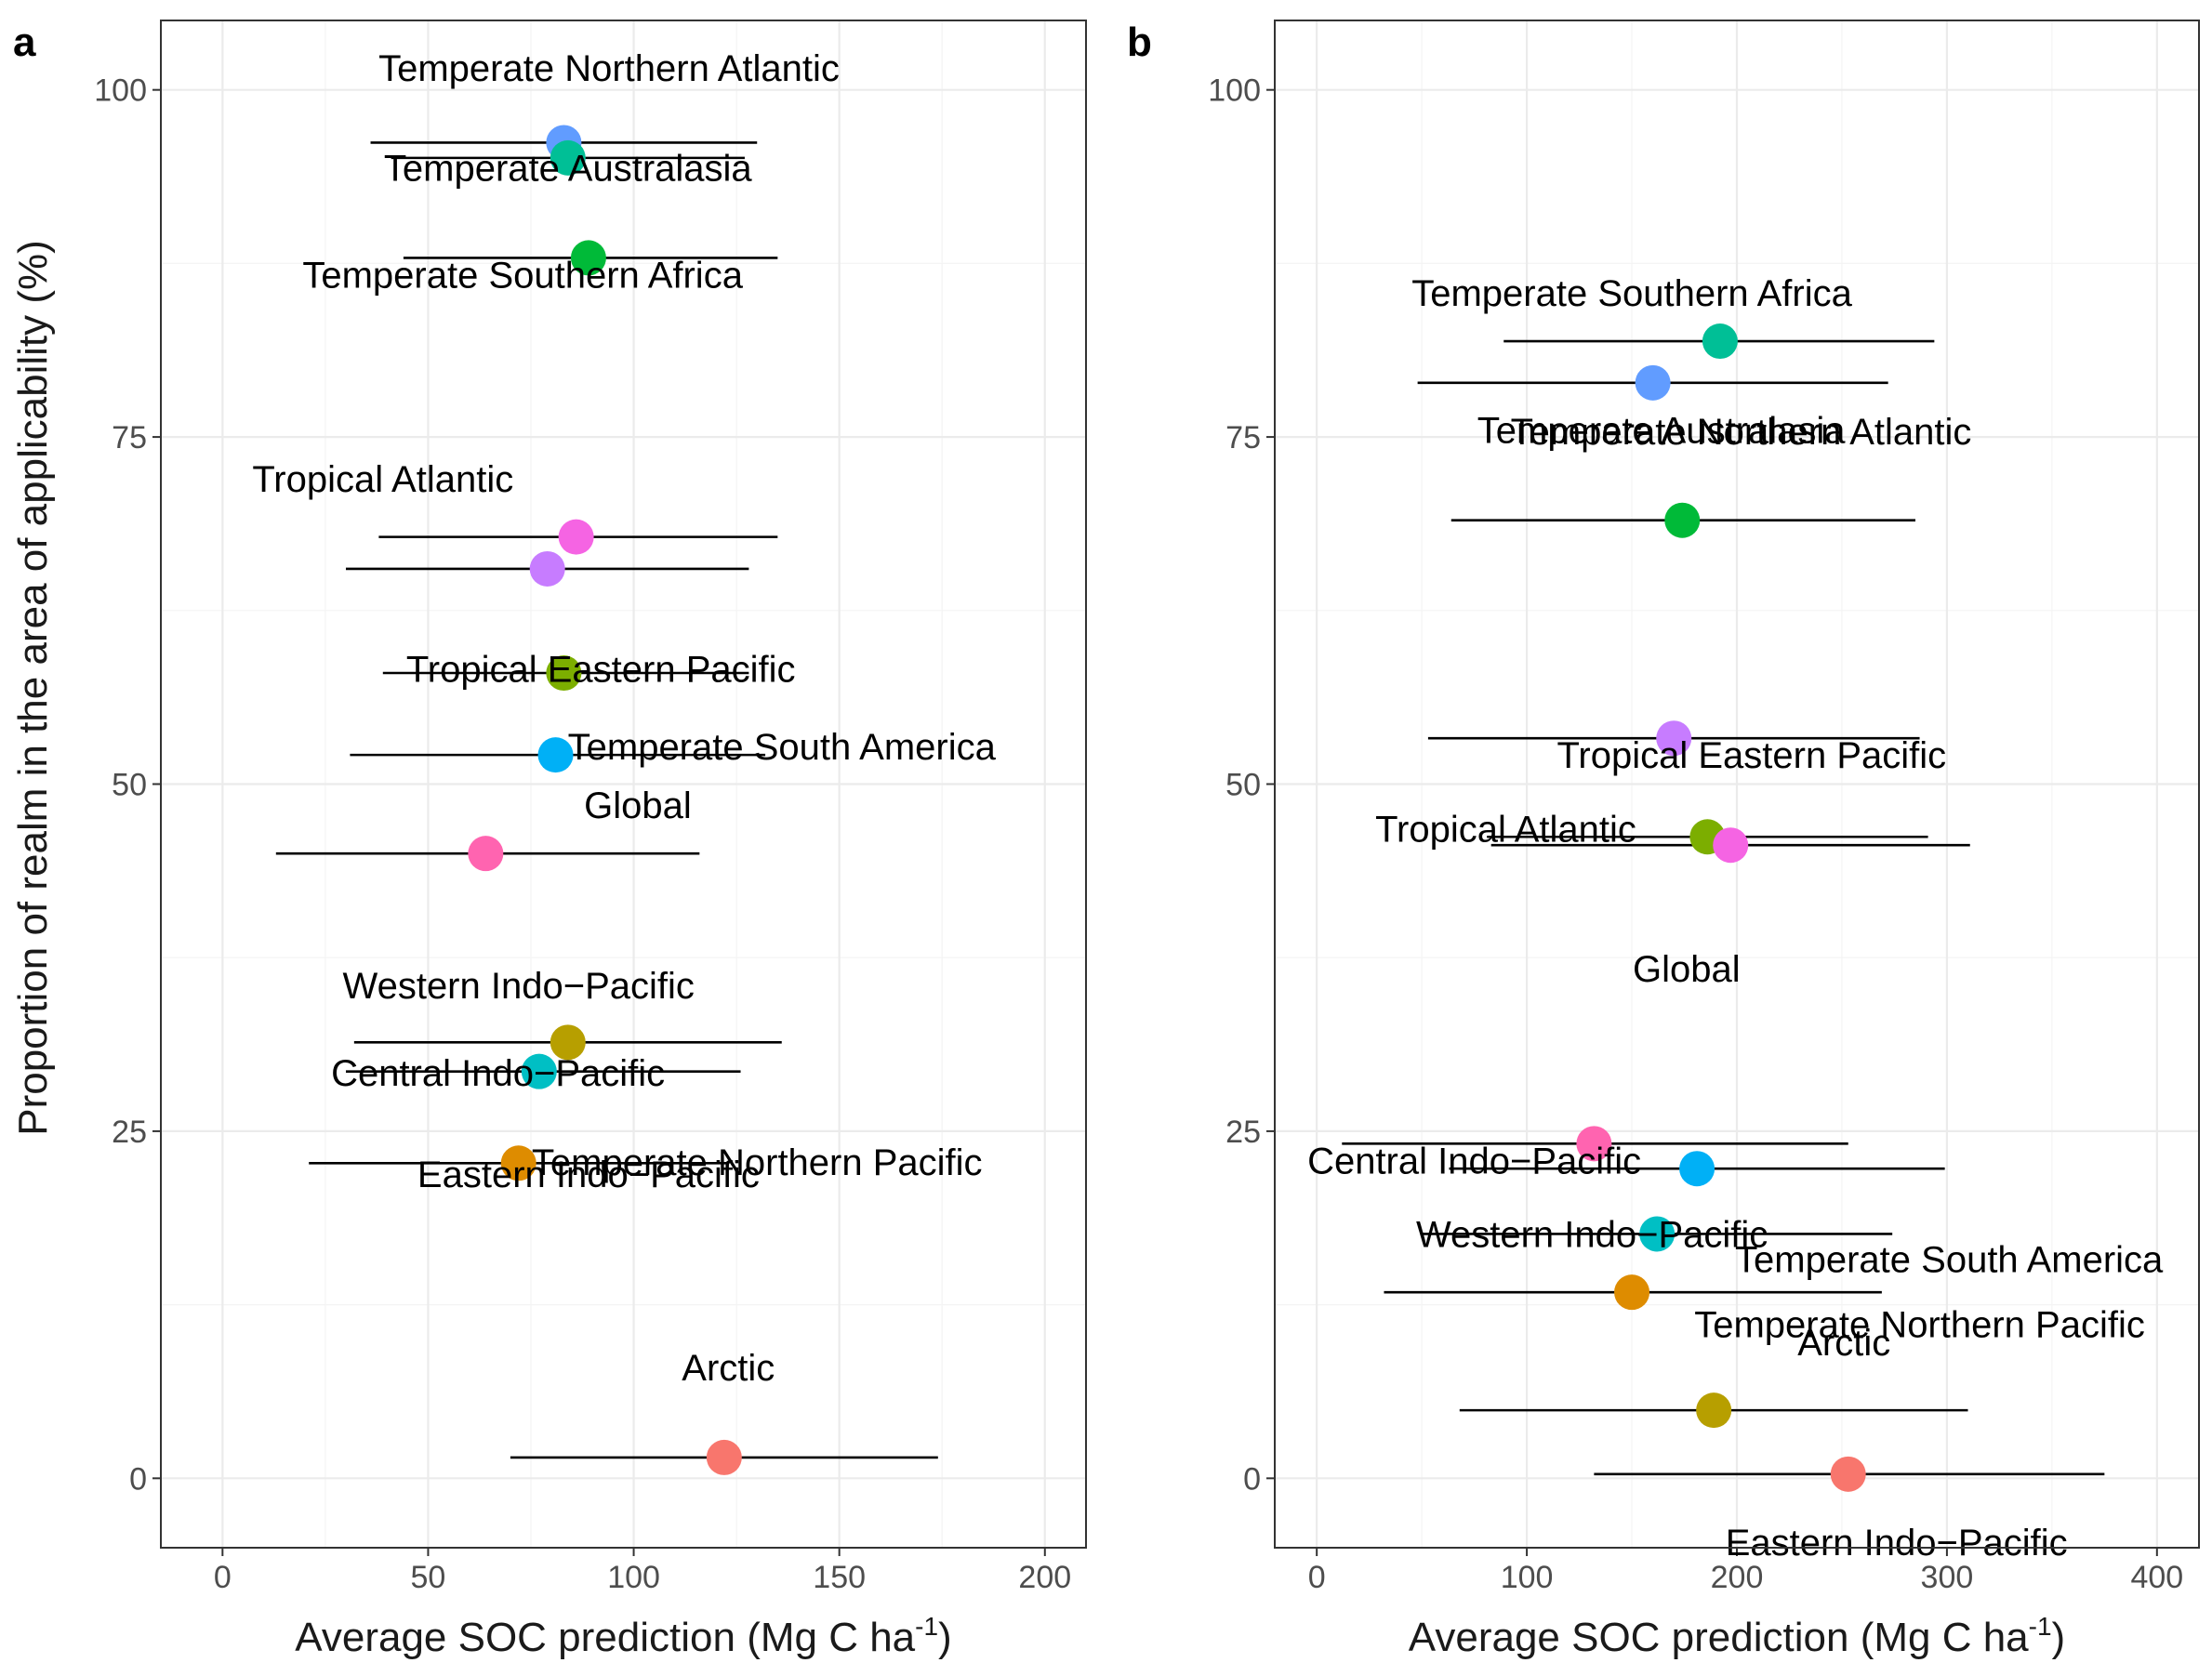 The width and height of the screenshot is (2212, 1676). What do you see at coordinates (1949, 1259) in the screenshot?
I see `point-label-b: Temperate South America` at bounding box center [1949, 1259].